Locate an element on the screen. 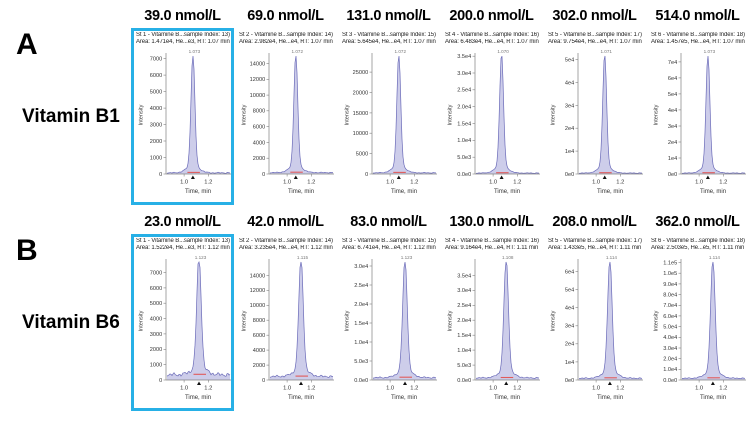 This screenshot has width=750, height=424. panel-header-line2: Area: 9.754e4, He...e4, RT: 1.07 min is located at coordinates (595, 42).